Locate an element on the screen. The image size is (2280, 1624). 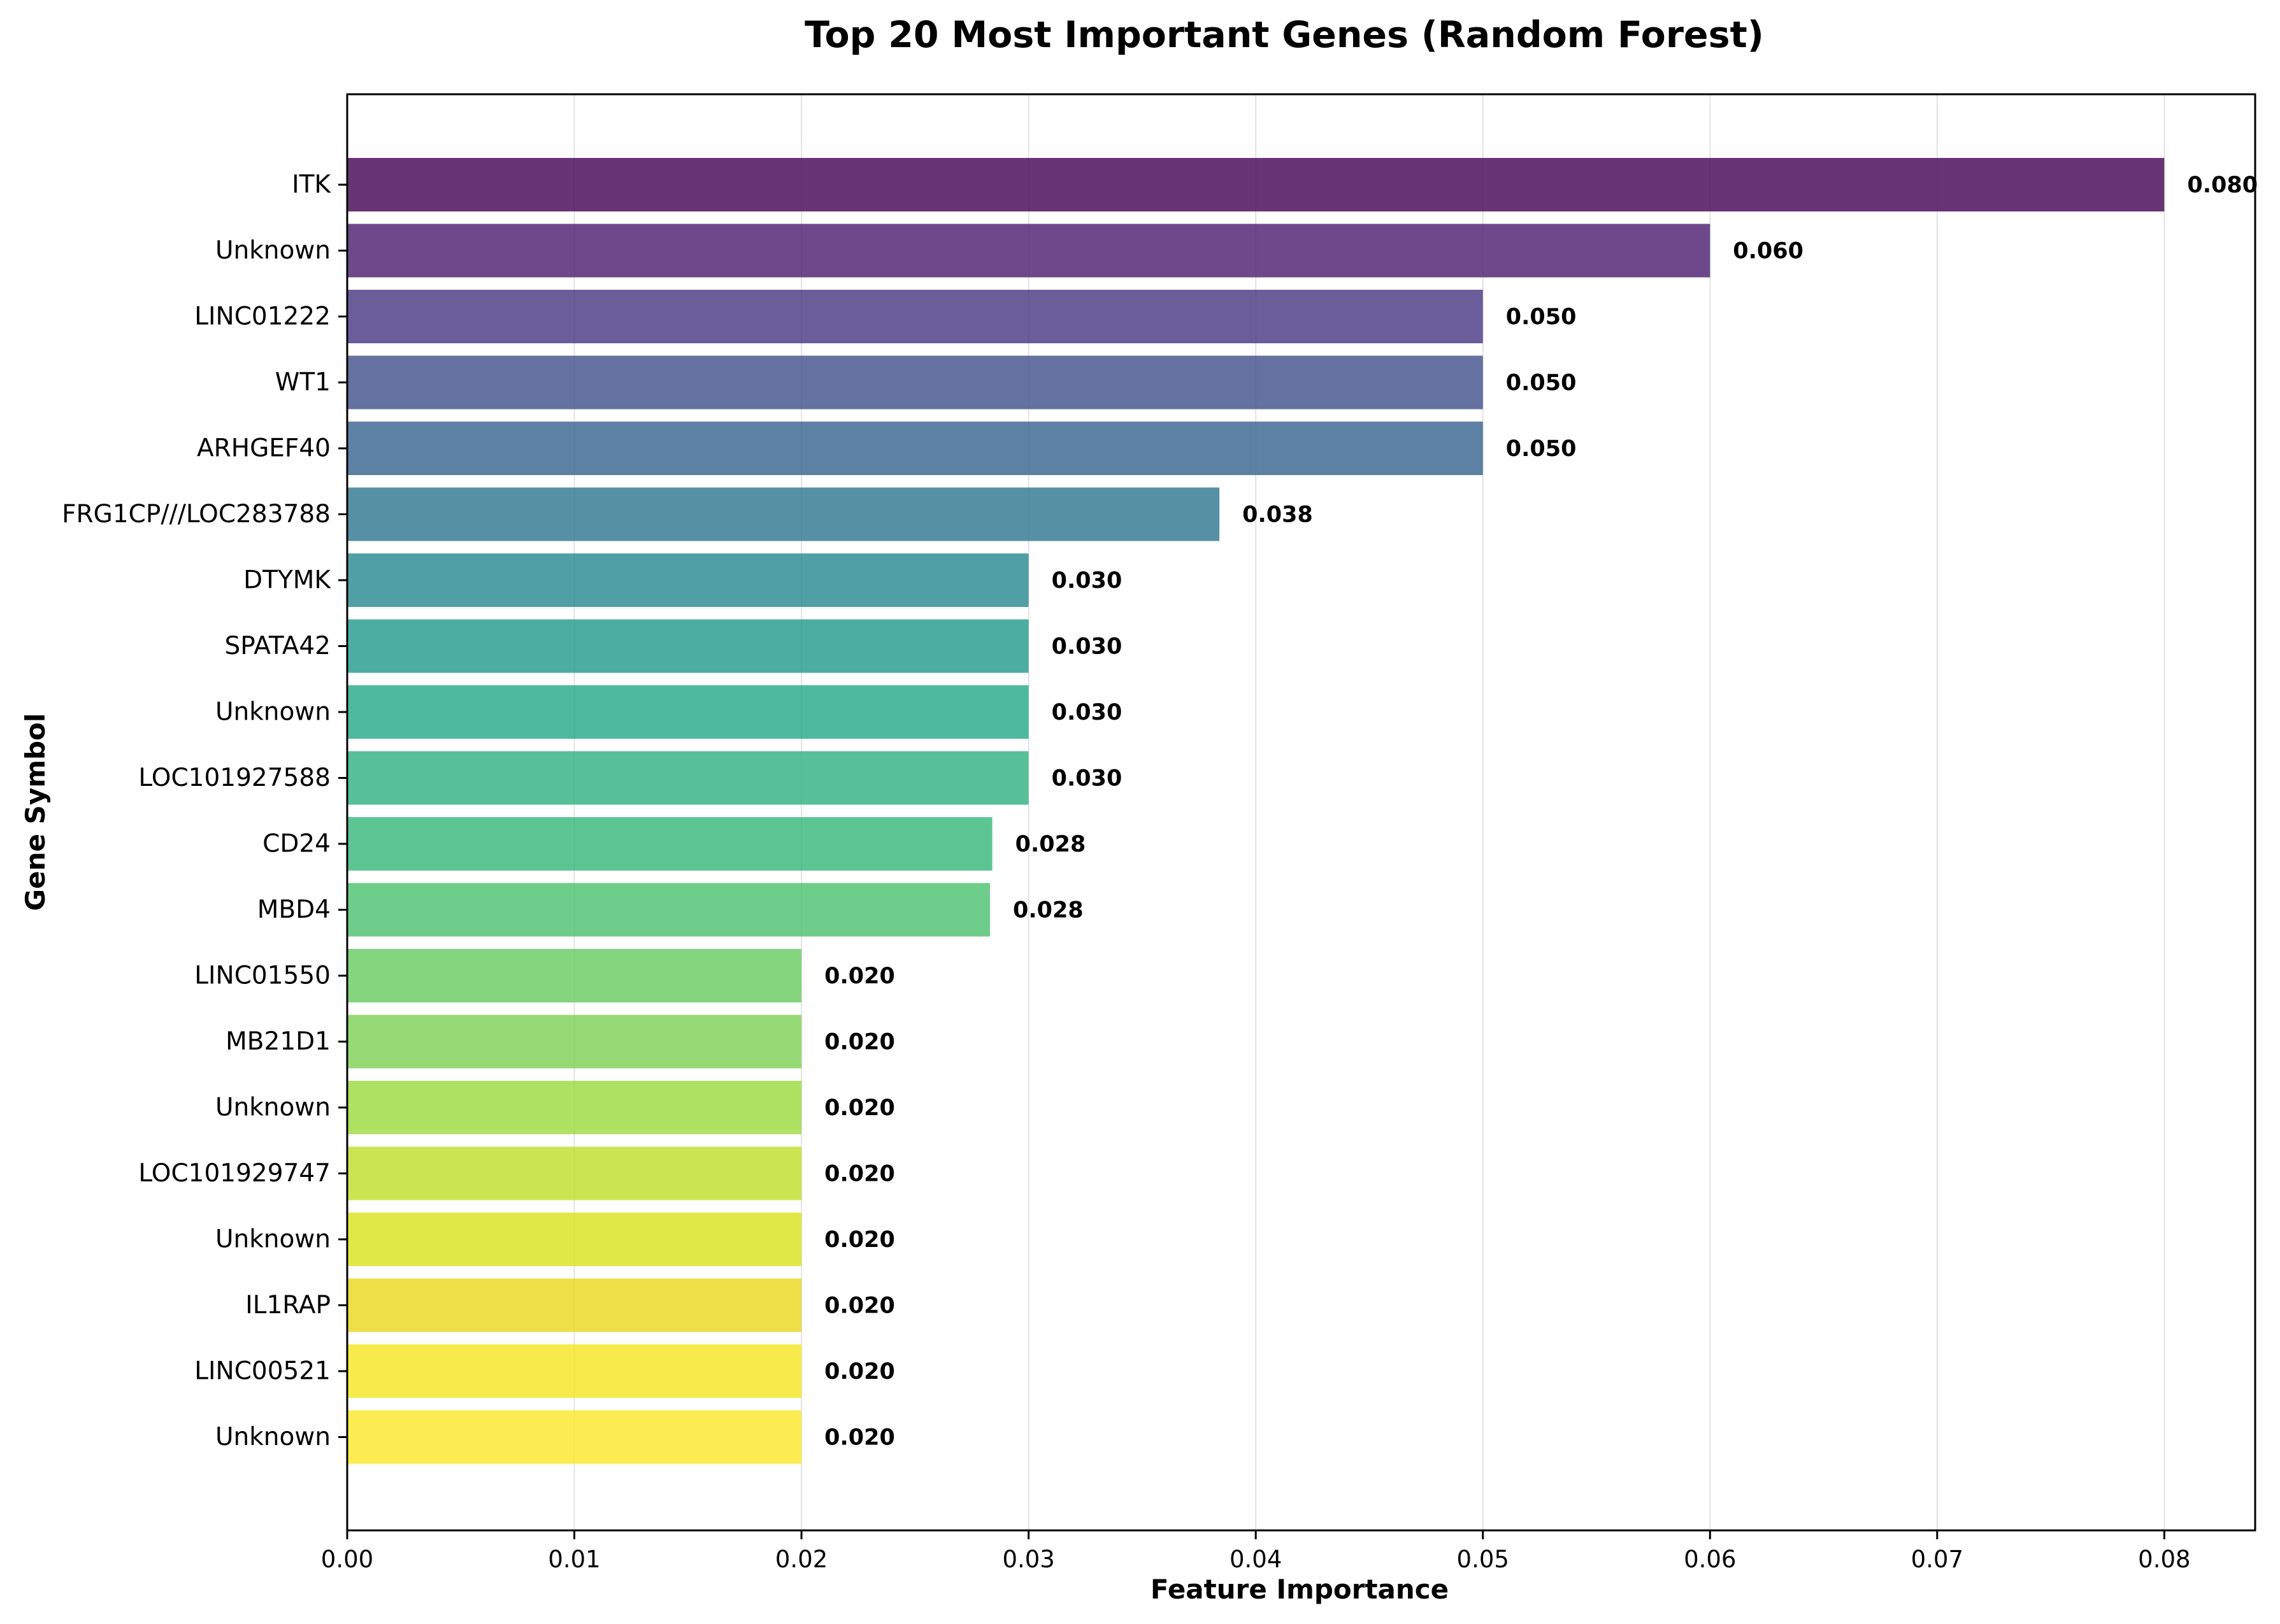
y-tick-label: LOC101927588 is located at coordinates (234, 778).